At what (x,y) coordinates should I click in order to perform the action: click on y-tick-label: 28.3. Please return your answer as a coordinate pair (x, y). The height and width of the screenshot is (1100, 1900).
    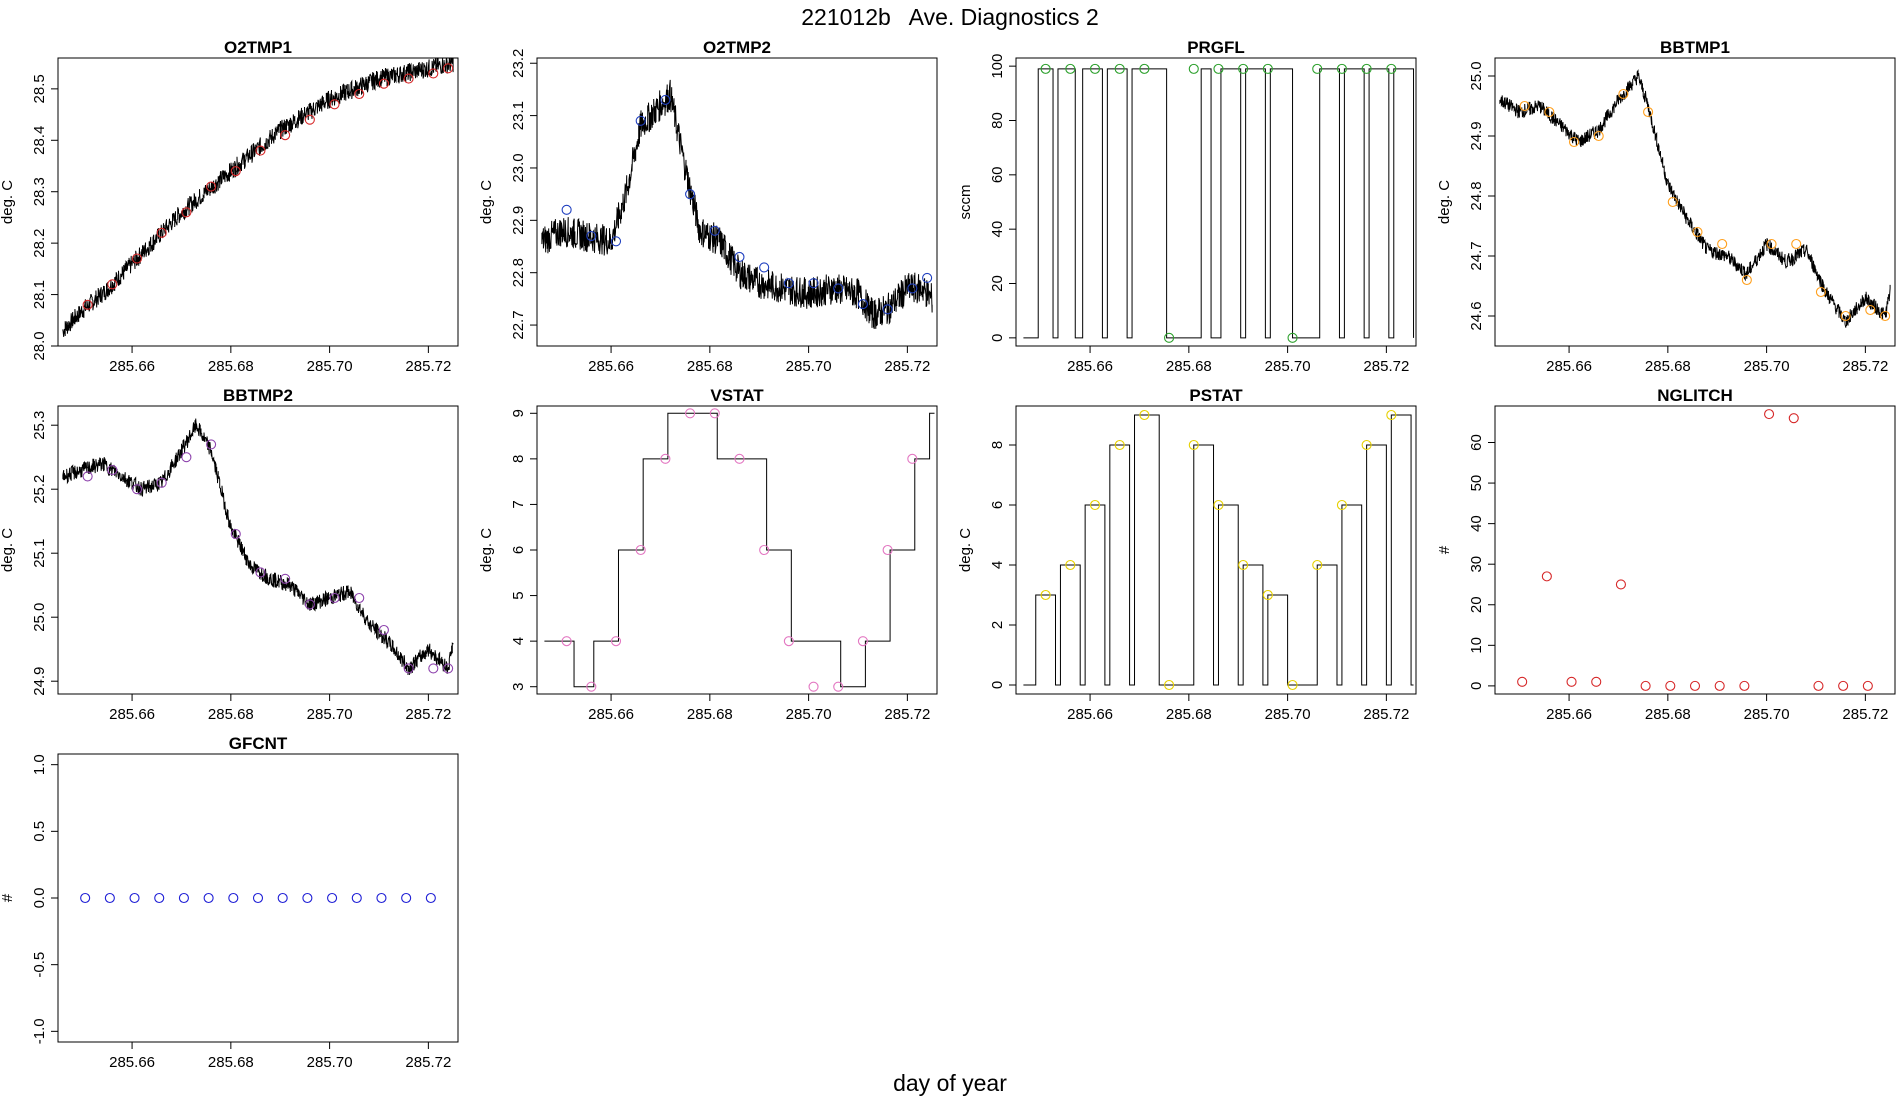
    Looking at the image, I should click on (39, 191).